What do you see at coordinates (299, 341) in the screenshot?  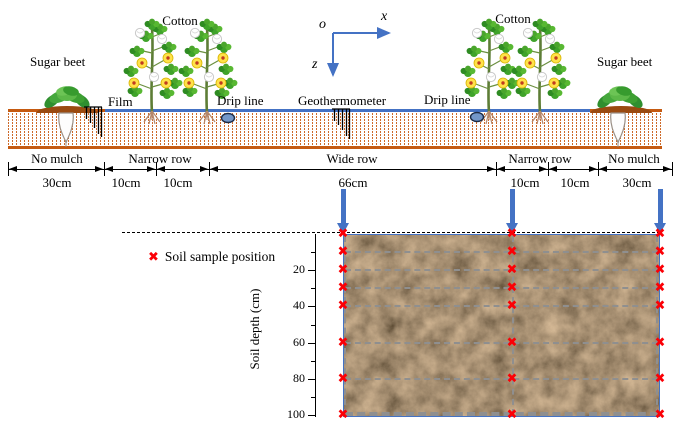 I see `depth-tick-label: 60` at bounding box center [299, 341].